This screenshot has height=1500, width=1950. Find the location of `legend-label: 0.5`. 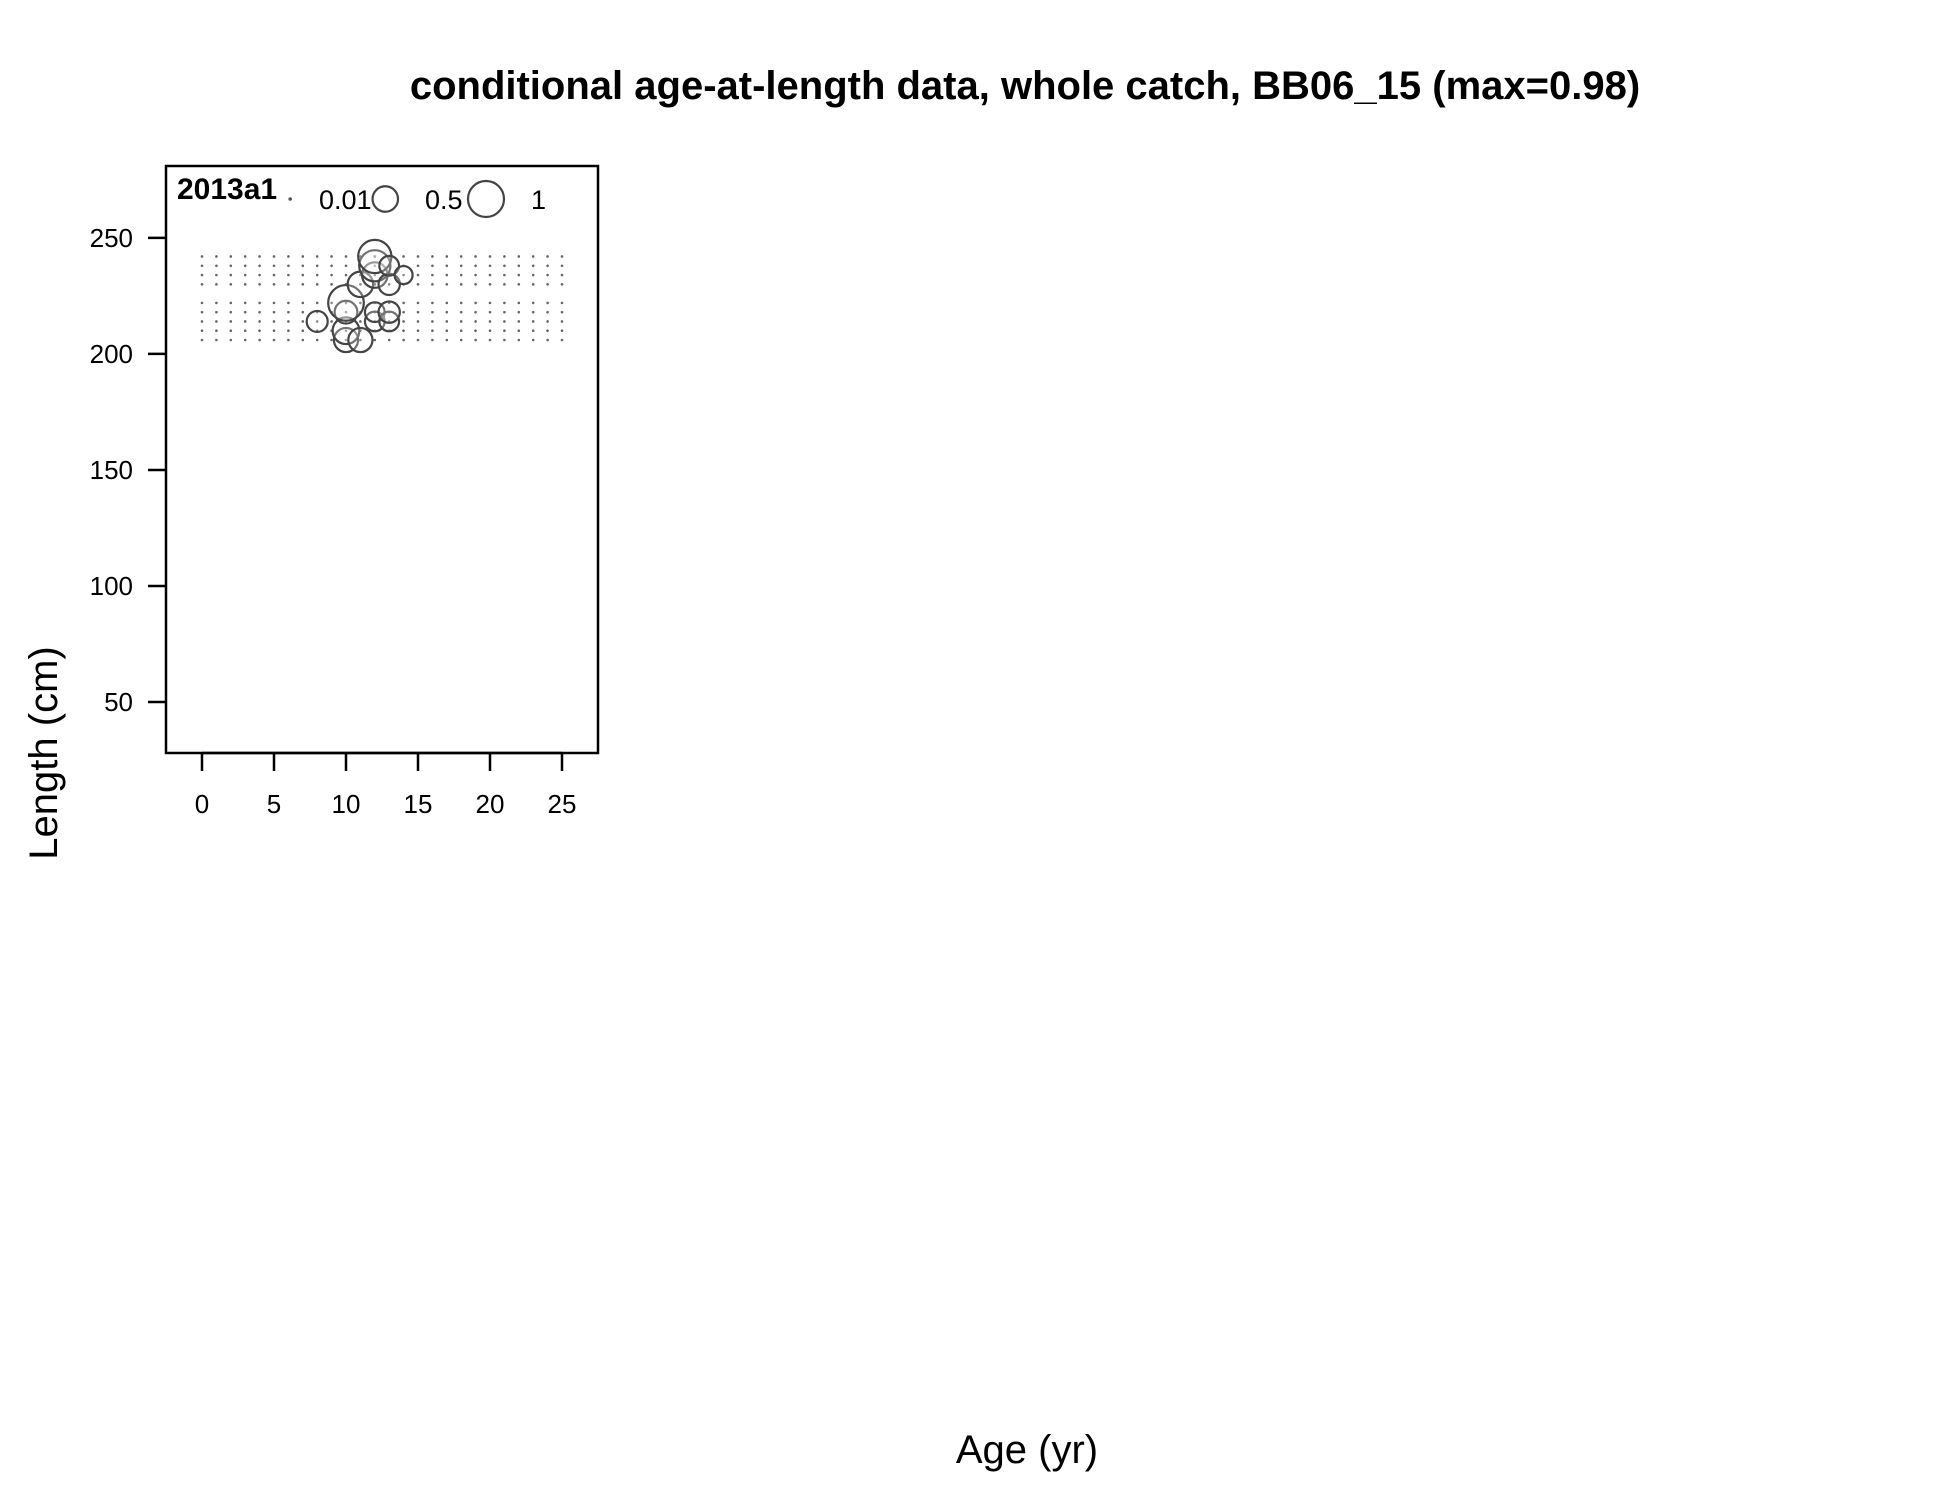

legend-label: 0.5 is located at coordinates (444, 200).